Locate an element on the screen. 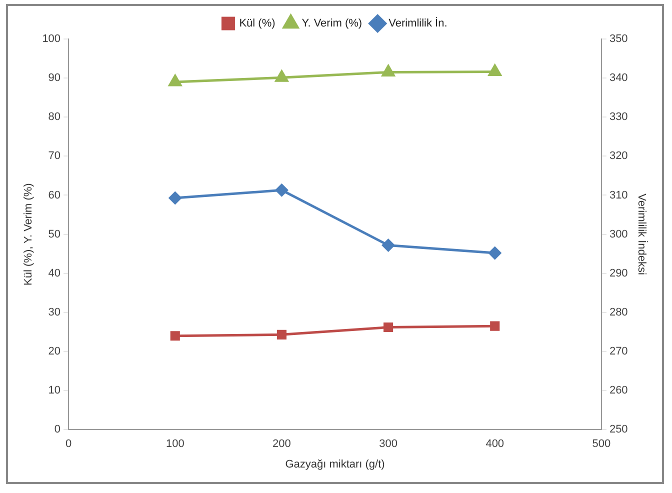  legend-label: Verimlilik İn. is located at coordinates (418, 23).